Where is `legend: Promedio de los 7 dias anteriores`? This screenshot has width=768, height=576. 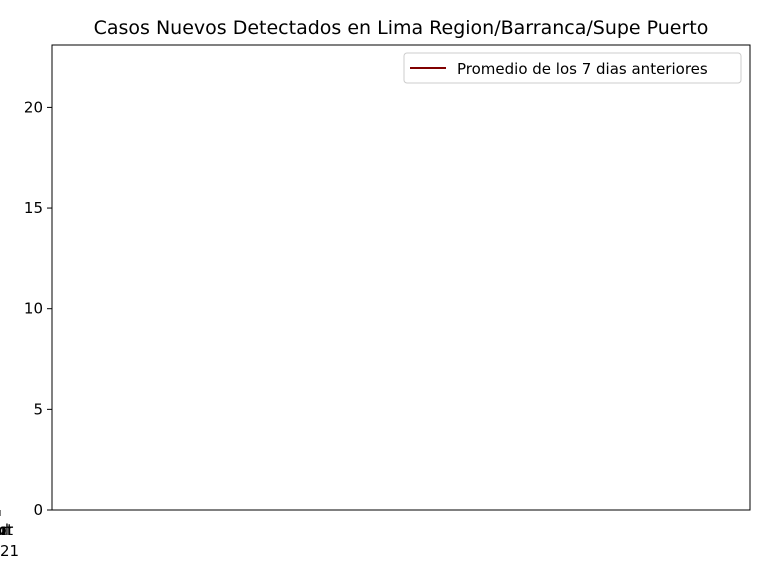 legend: Promedio de los 7 dias anteriores is located at coordinates (572, 68).